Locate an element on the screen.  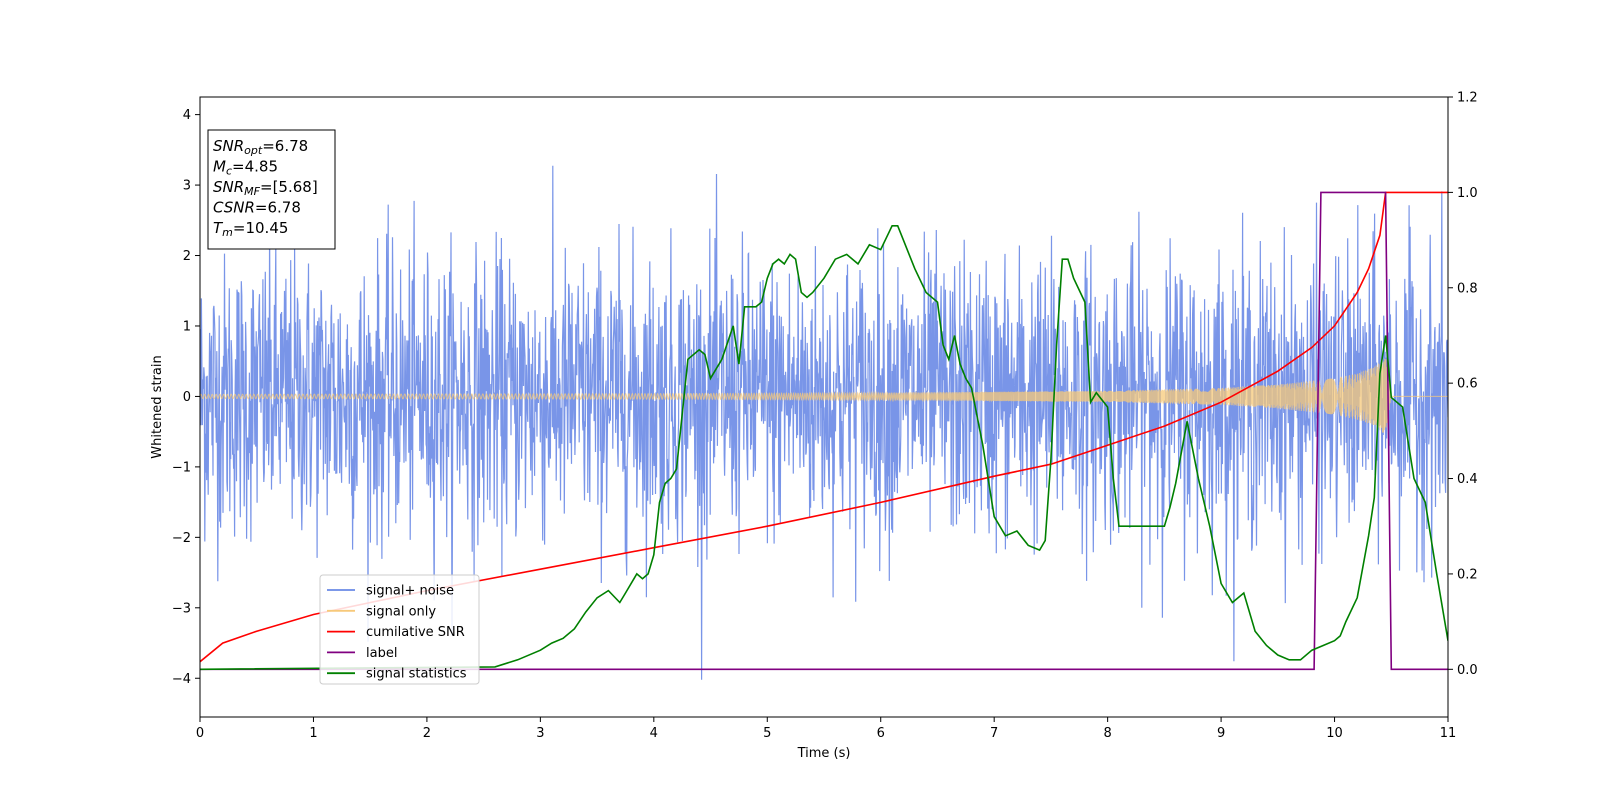
y-left-tick-label: 3 is located at coordinates (187, 186).